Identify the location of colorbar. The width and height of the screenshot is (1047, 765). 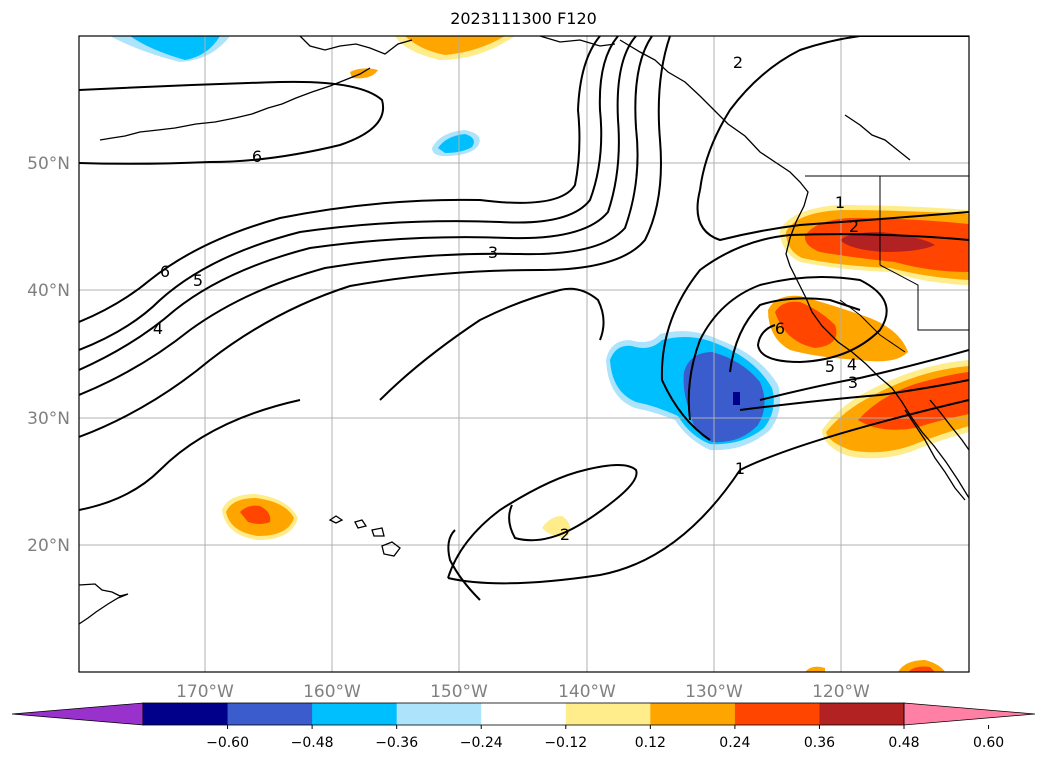
(523, 714).